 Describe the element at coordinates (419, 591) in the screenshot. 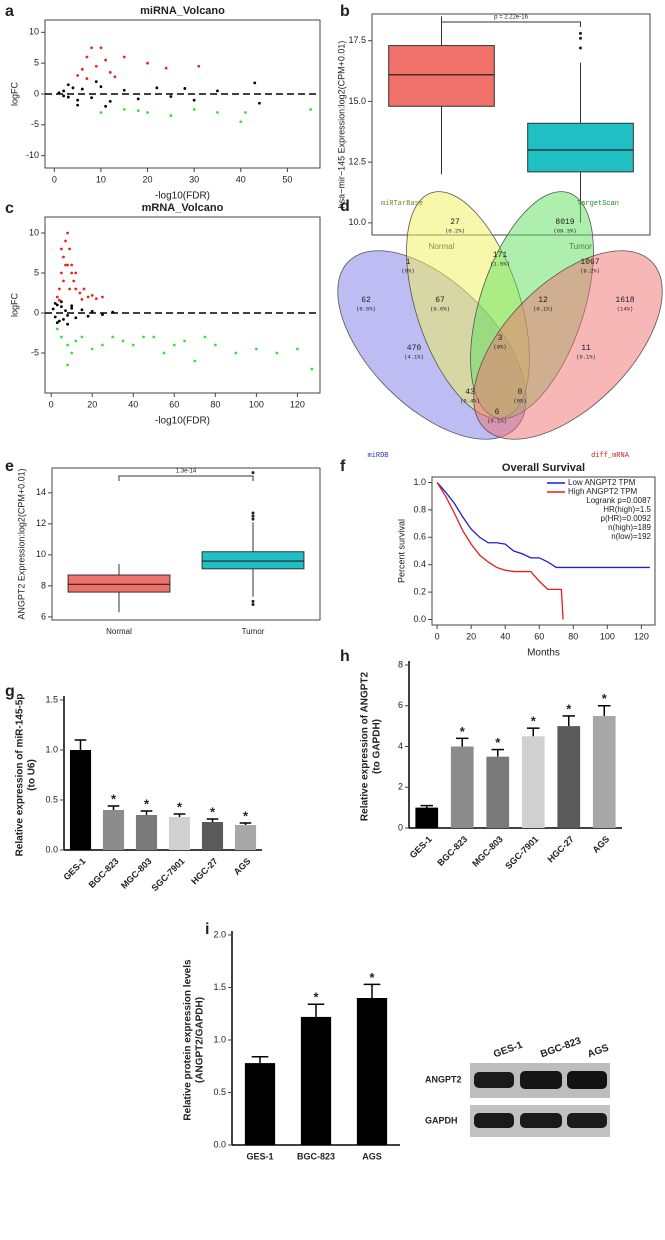

I see `y-tick-label: 0.2` at that location.